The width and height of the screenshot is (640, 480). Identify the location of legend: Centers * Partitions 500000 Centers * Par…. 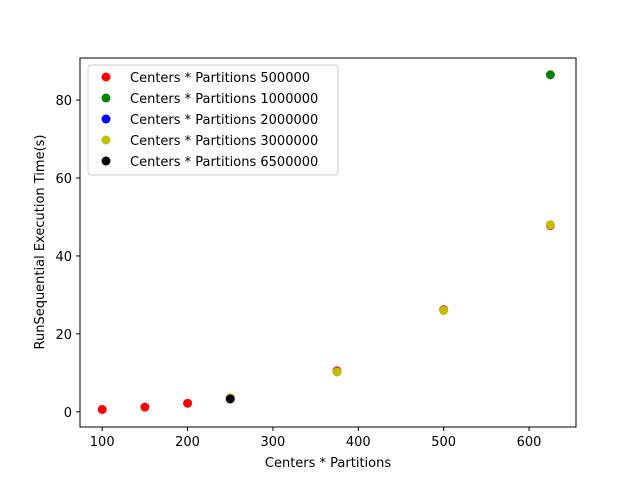
(213, 120).